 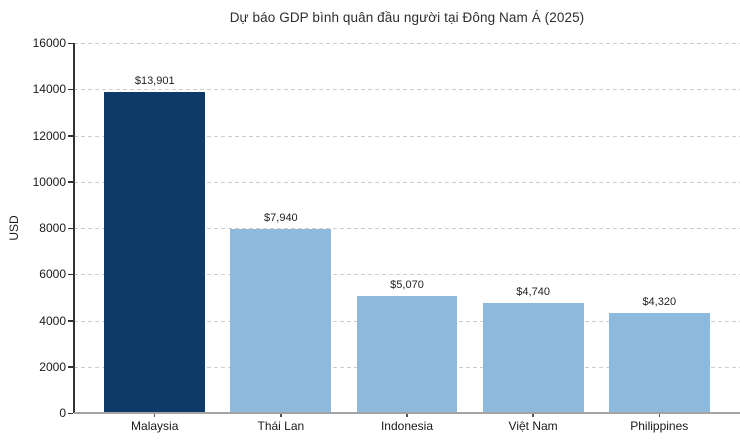 I want to click on bar-value-label: $7,940, so click(x=281, y=218).